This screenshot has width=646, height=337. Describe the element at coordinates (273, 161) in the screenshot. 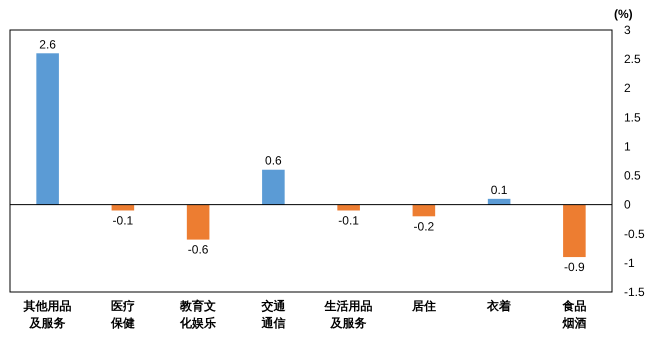

I see `data-label: 0.6` at that location.